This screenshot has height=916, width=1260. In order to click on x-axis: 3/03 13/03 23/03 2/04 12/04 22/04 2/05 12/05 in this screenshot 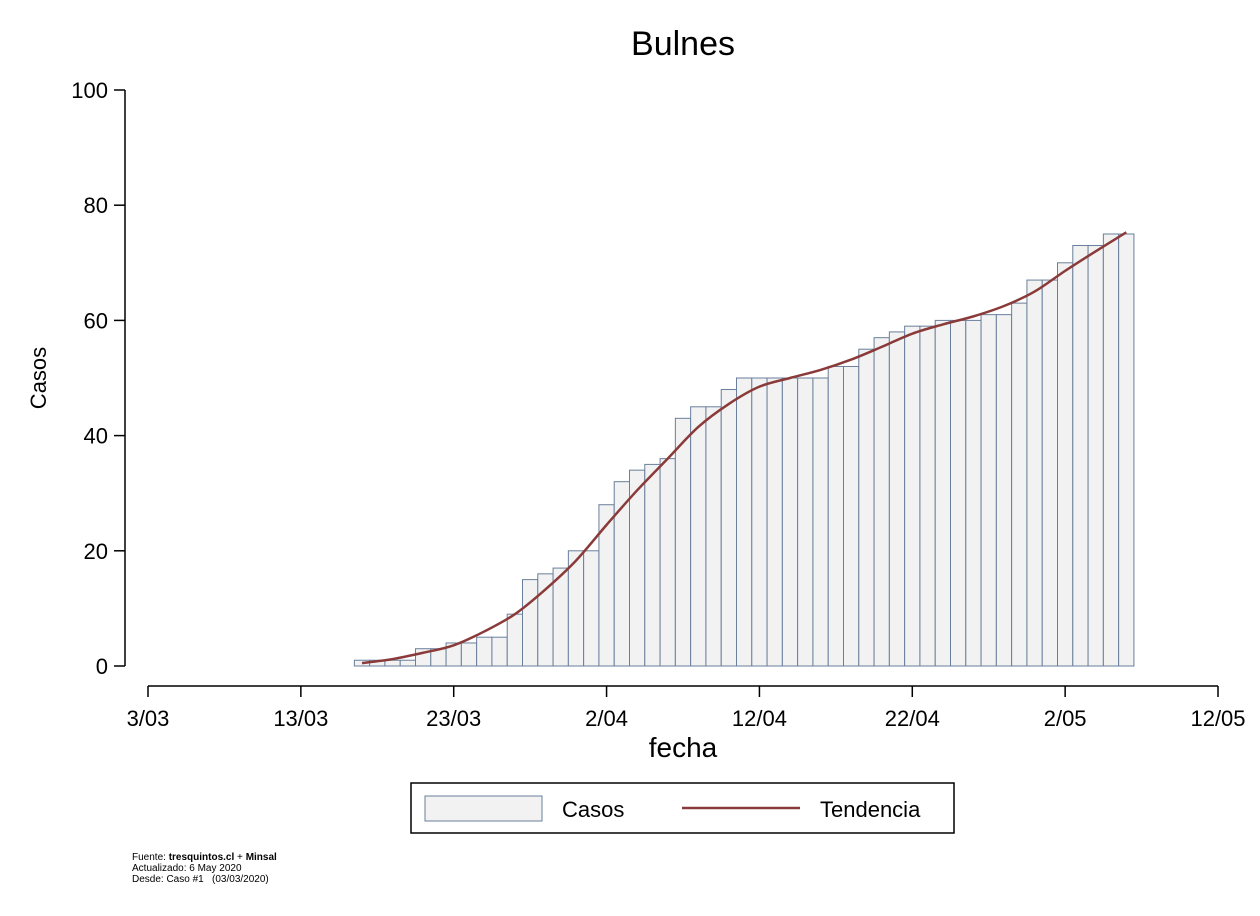, I will do `click(686, 708)`.